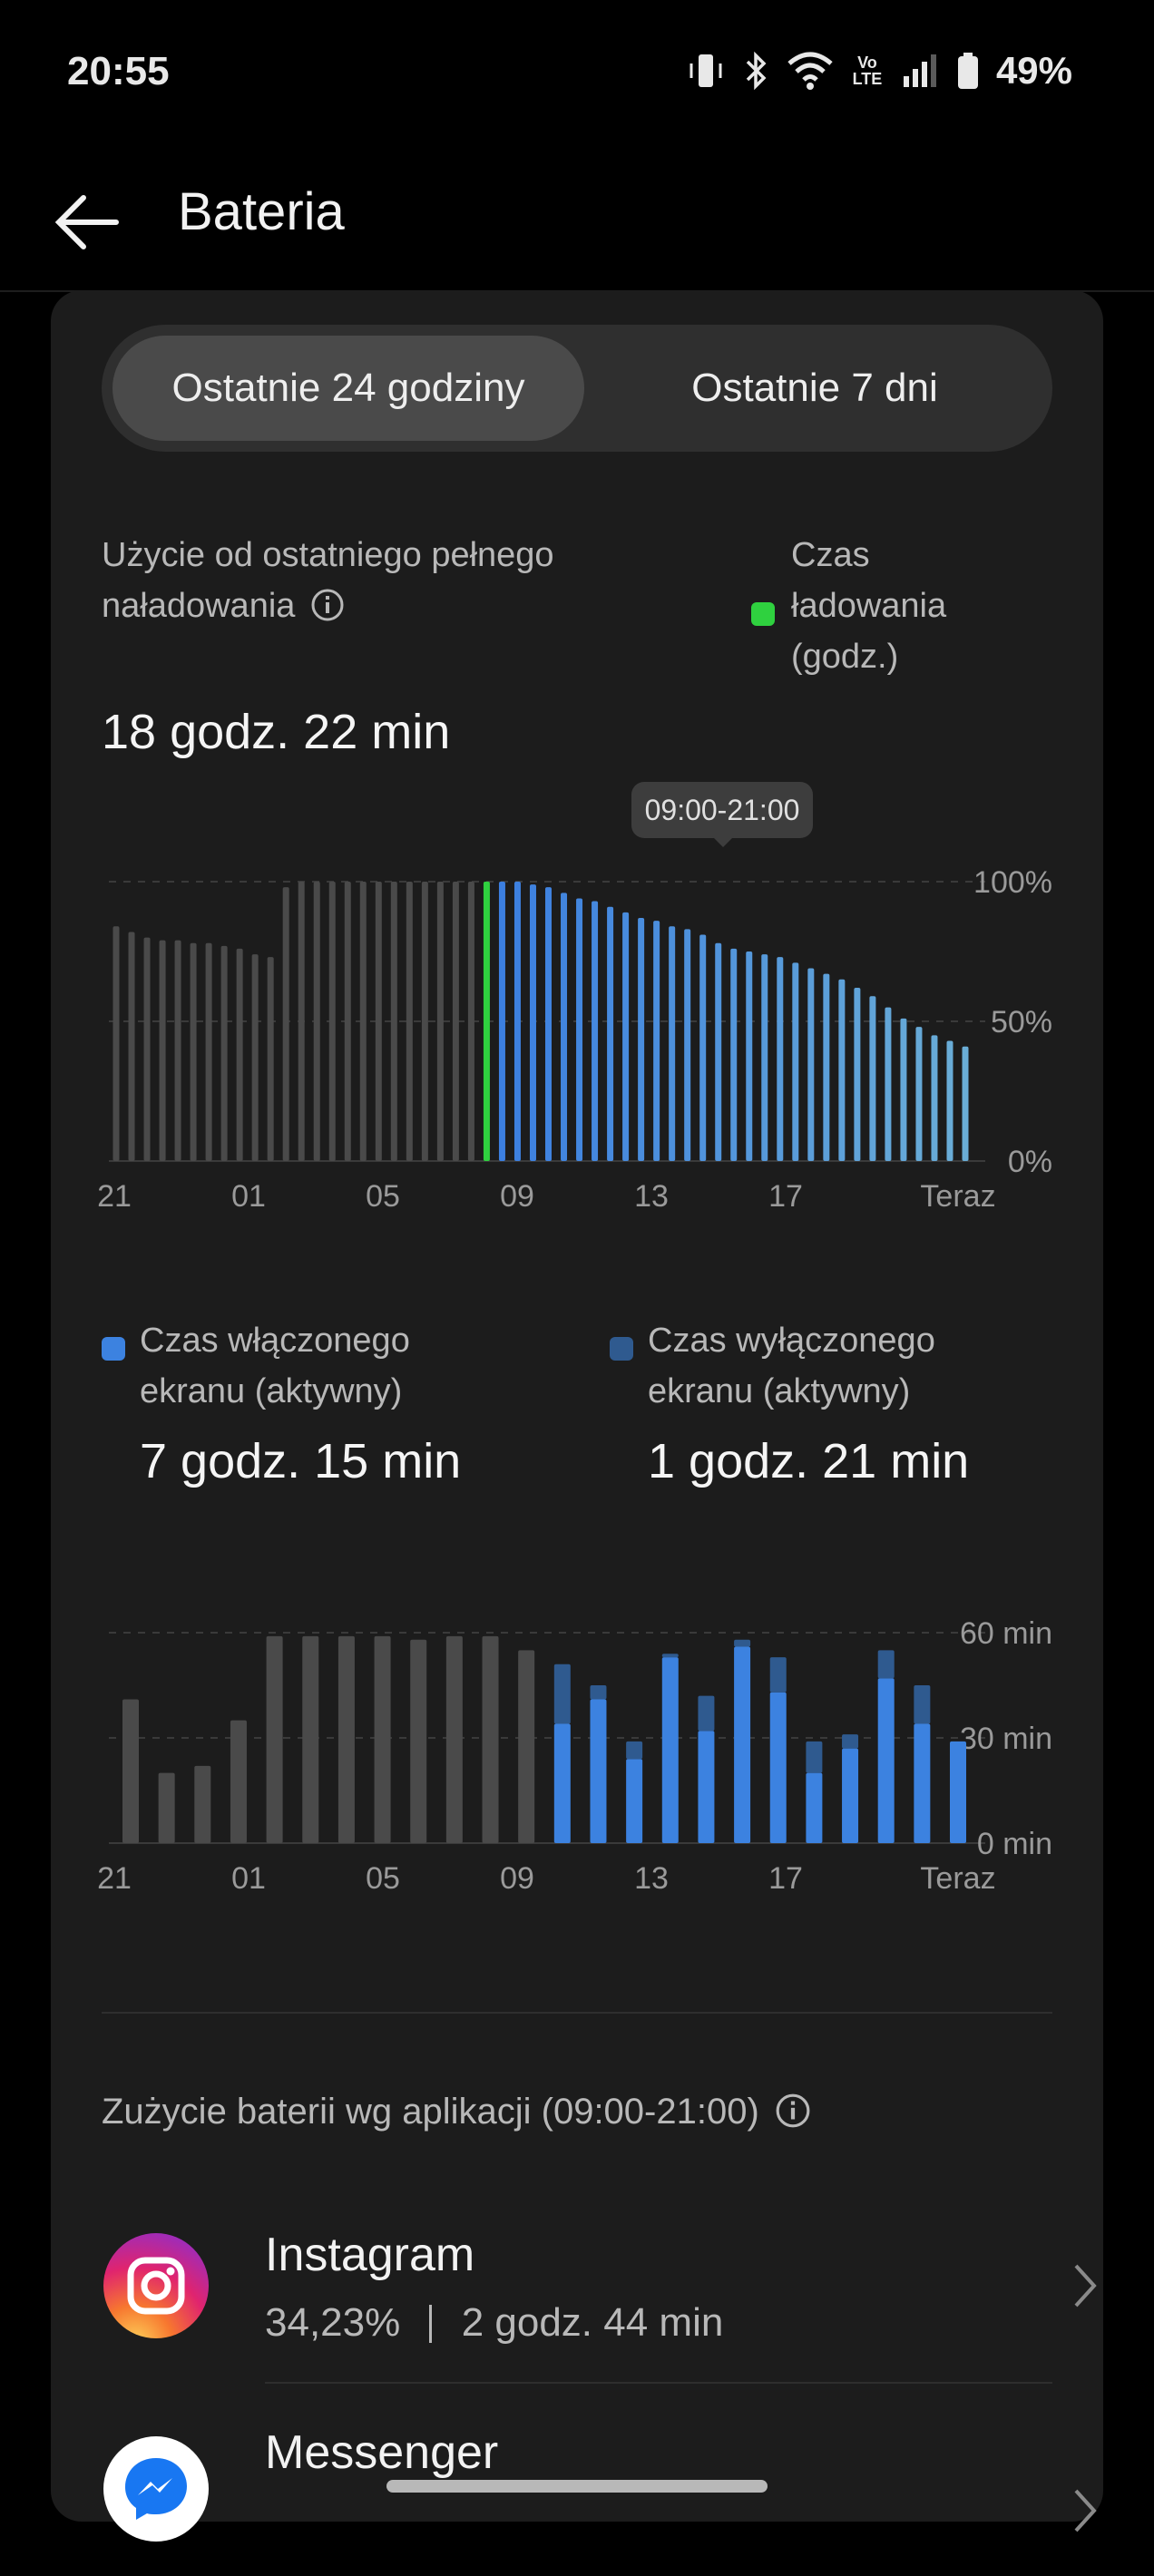 The height and width of the screenshot is (2576, 1154). What do you see at coordinates (275, 1366) in the screenshot?
I see `screen-on-label: Czas włączonego ekranu (aktywny)` at bounding box center [275, 1366].